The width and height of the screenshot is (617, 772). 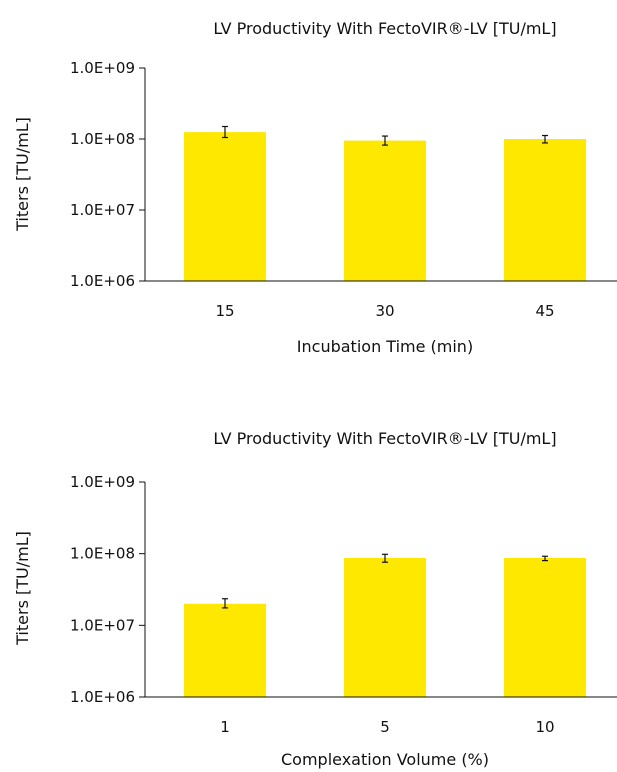 What do you see at coordinates (224, 311) in the screenshot?
I see `x-tick-label: 15` at bounding box center [224, 311].